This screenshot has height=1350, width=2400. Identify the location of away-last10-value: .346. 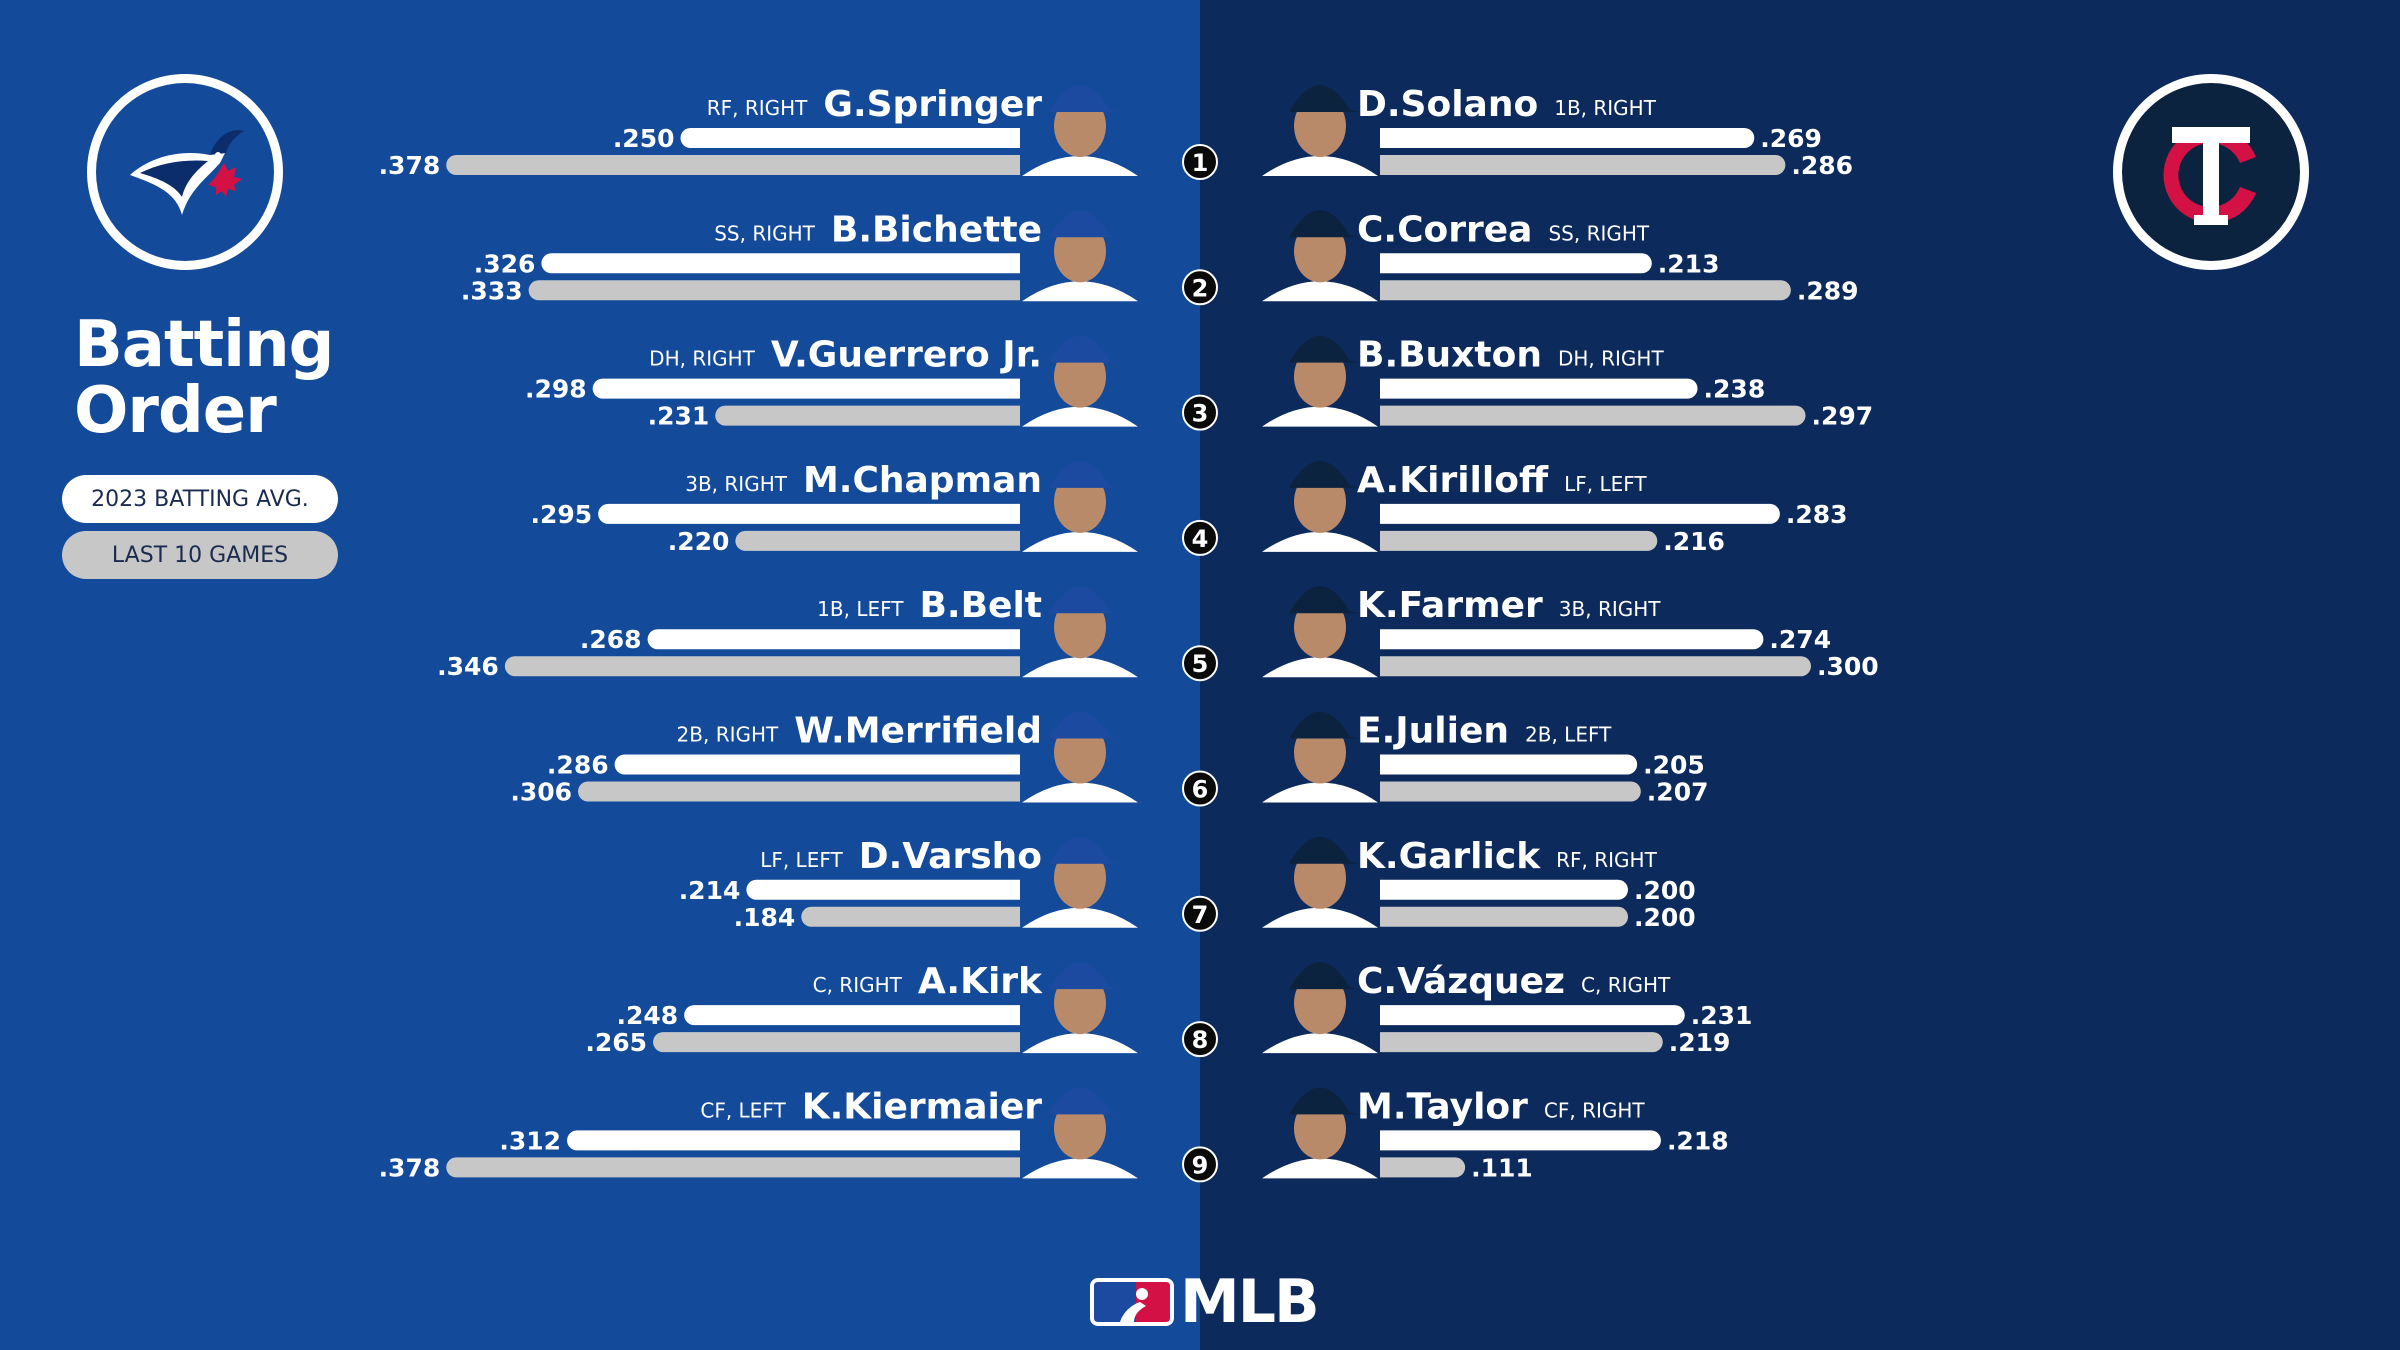
(468, 666).